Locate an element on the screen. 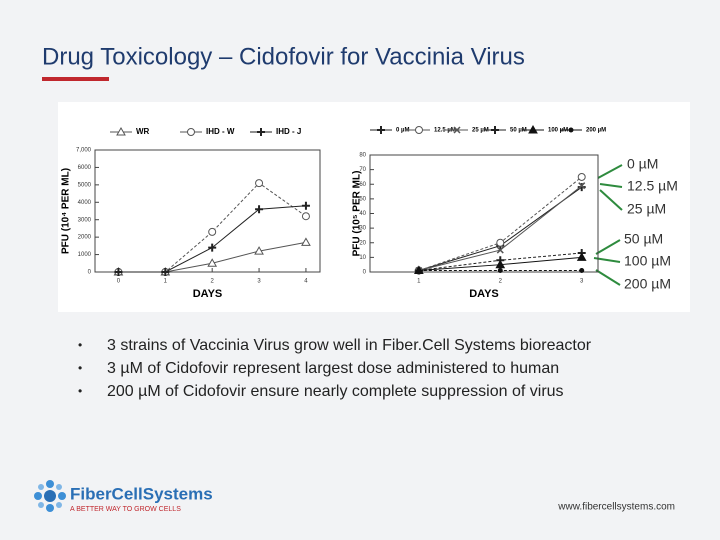 The image size is (720, 540). legend-label: IHD - W is located at coordinates (220, 131).